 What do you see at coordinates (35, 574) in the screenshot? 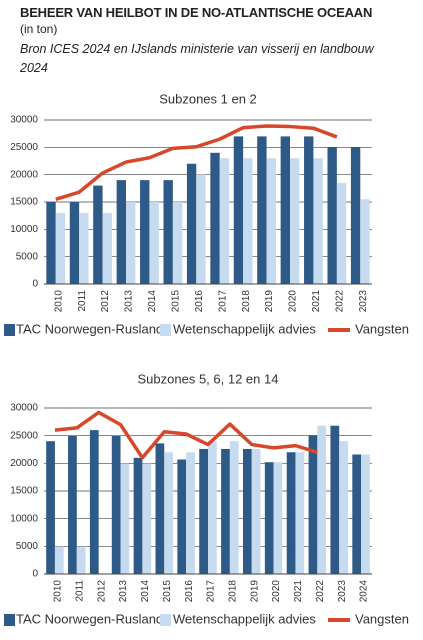
I see `y-tick-label: 0` at bounding box center [35, 574].